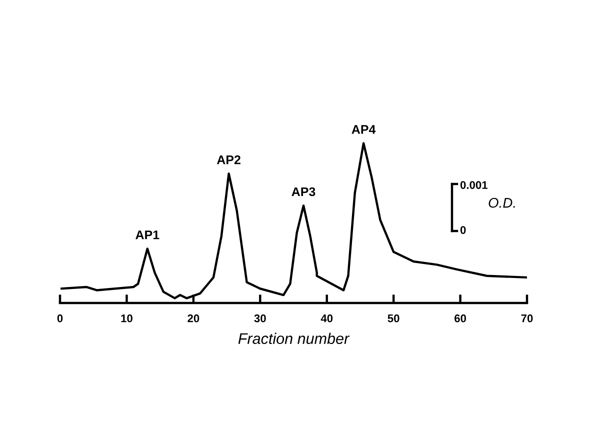 The image size is (599, 424). I want to click on x-tick-label: 70, so click(527, 318).